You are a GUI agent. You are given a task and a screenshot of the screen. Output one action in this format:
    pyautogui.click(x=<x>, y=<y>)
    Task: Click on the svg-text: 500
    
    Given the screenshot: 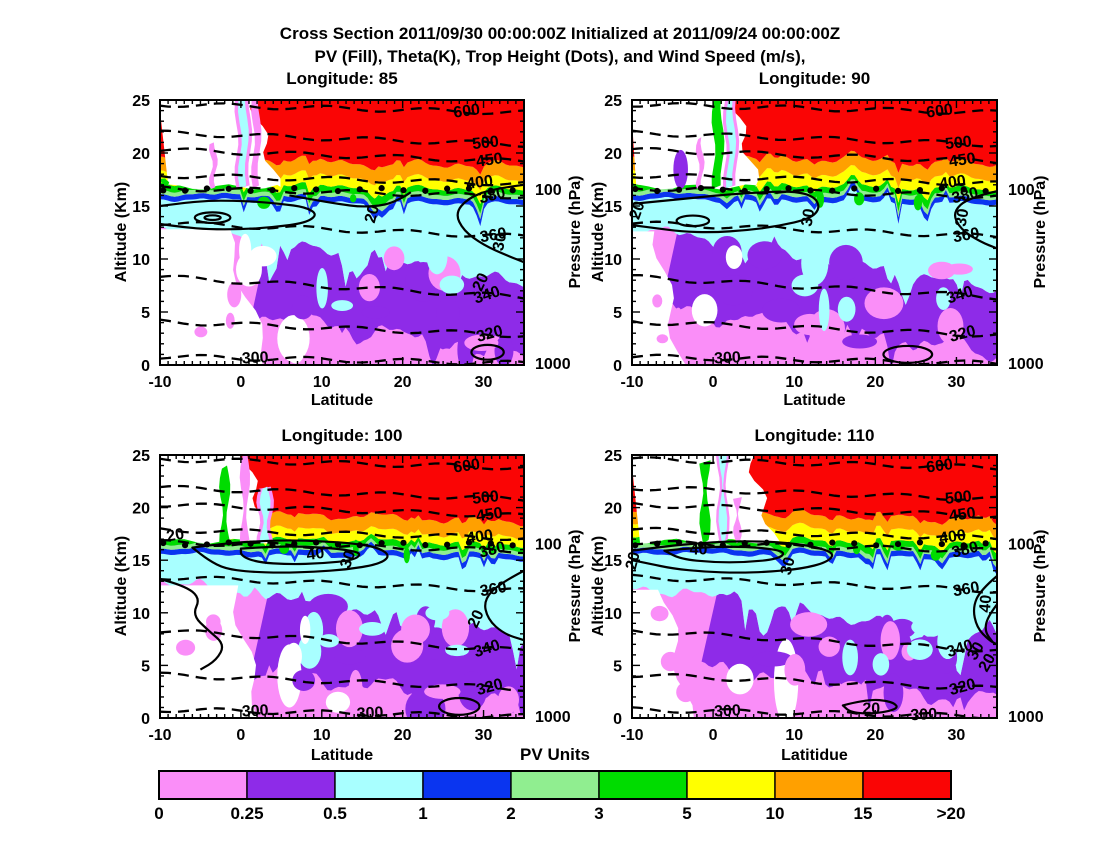 What is the action you would take?
    pyautogui.click(x=958, y=498)
    